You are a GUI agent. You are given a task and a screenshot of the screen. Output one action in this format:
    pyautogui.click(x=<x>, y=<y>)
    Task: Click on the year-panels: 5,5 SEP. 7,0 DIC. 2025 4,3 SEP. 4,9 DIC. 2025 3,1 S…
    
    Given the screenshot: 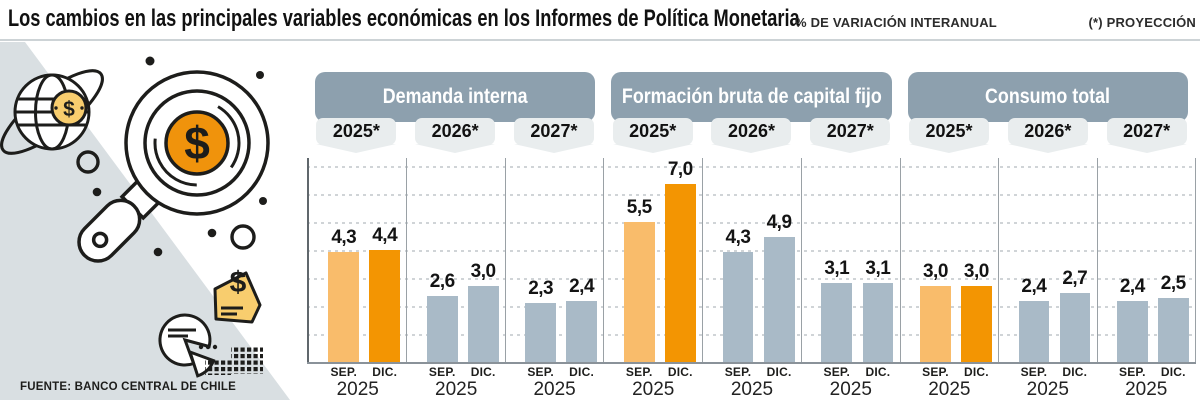 What is the action you would take?
    pyautogui.click(x=751, y=279)
    